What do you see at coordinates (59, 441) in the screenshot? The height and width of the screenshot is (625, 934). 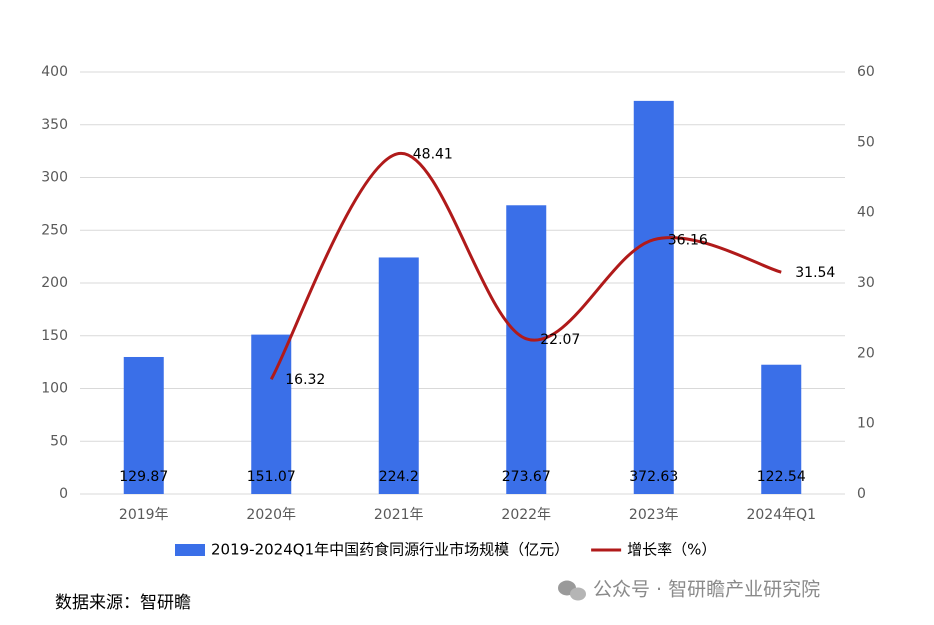 I see `y-tick-label: 50` at bounding box center [59, 441].